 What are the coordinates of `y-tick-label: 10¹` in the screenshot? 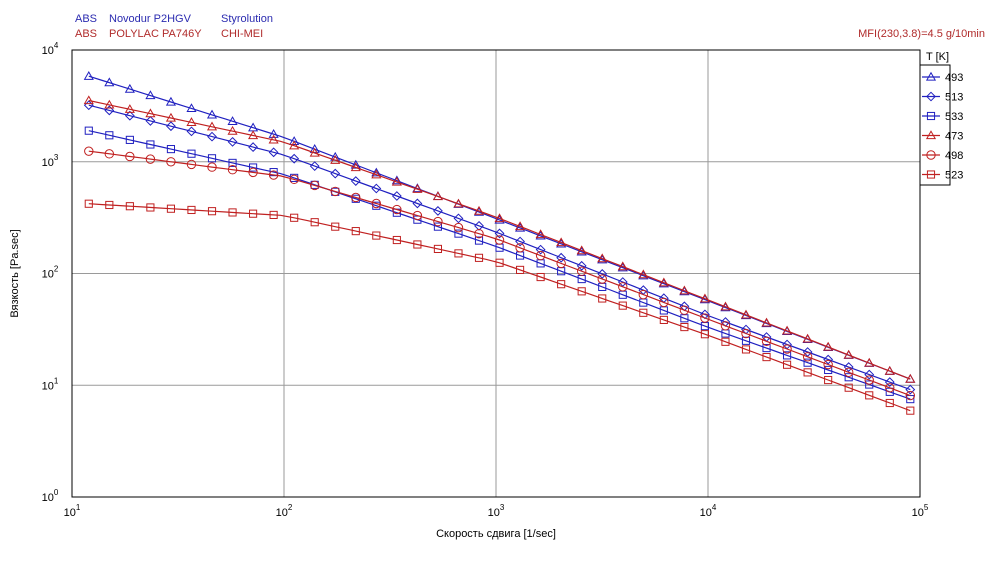 It's located at (50, 384).